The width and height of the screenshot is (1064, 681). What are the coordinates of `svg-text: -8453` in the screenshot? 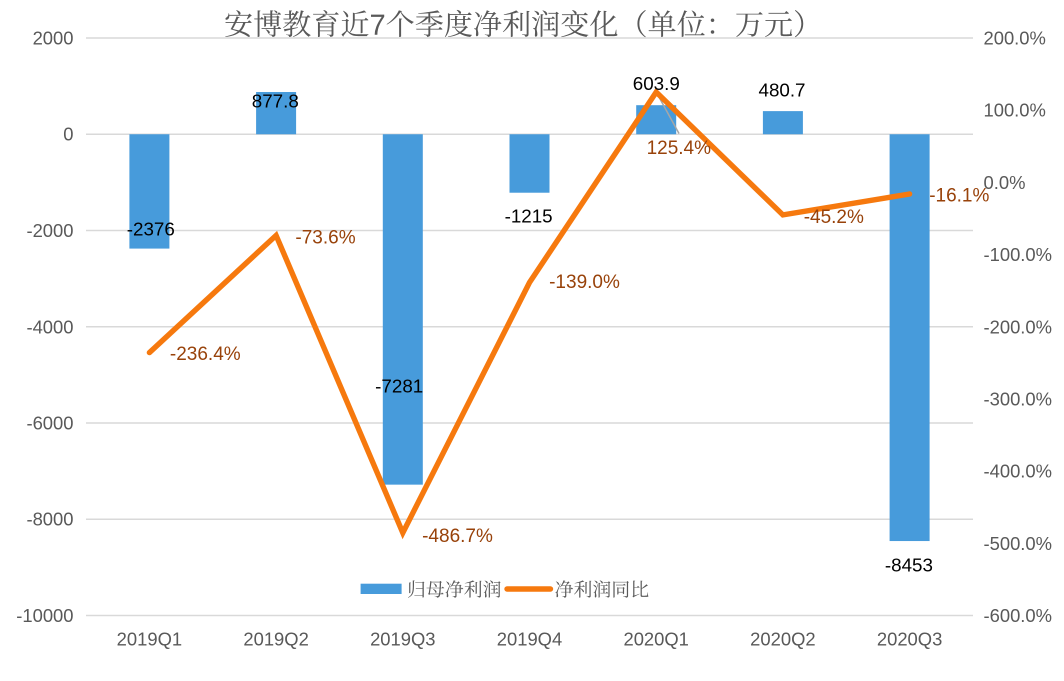 It's located at (909, 565).